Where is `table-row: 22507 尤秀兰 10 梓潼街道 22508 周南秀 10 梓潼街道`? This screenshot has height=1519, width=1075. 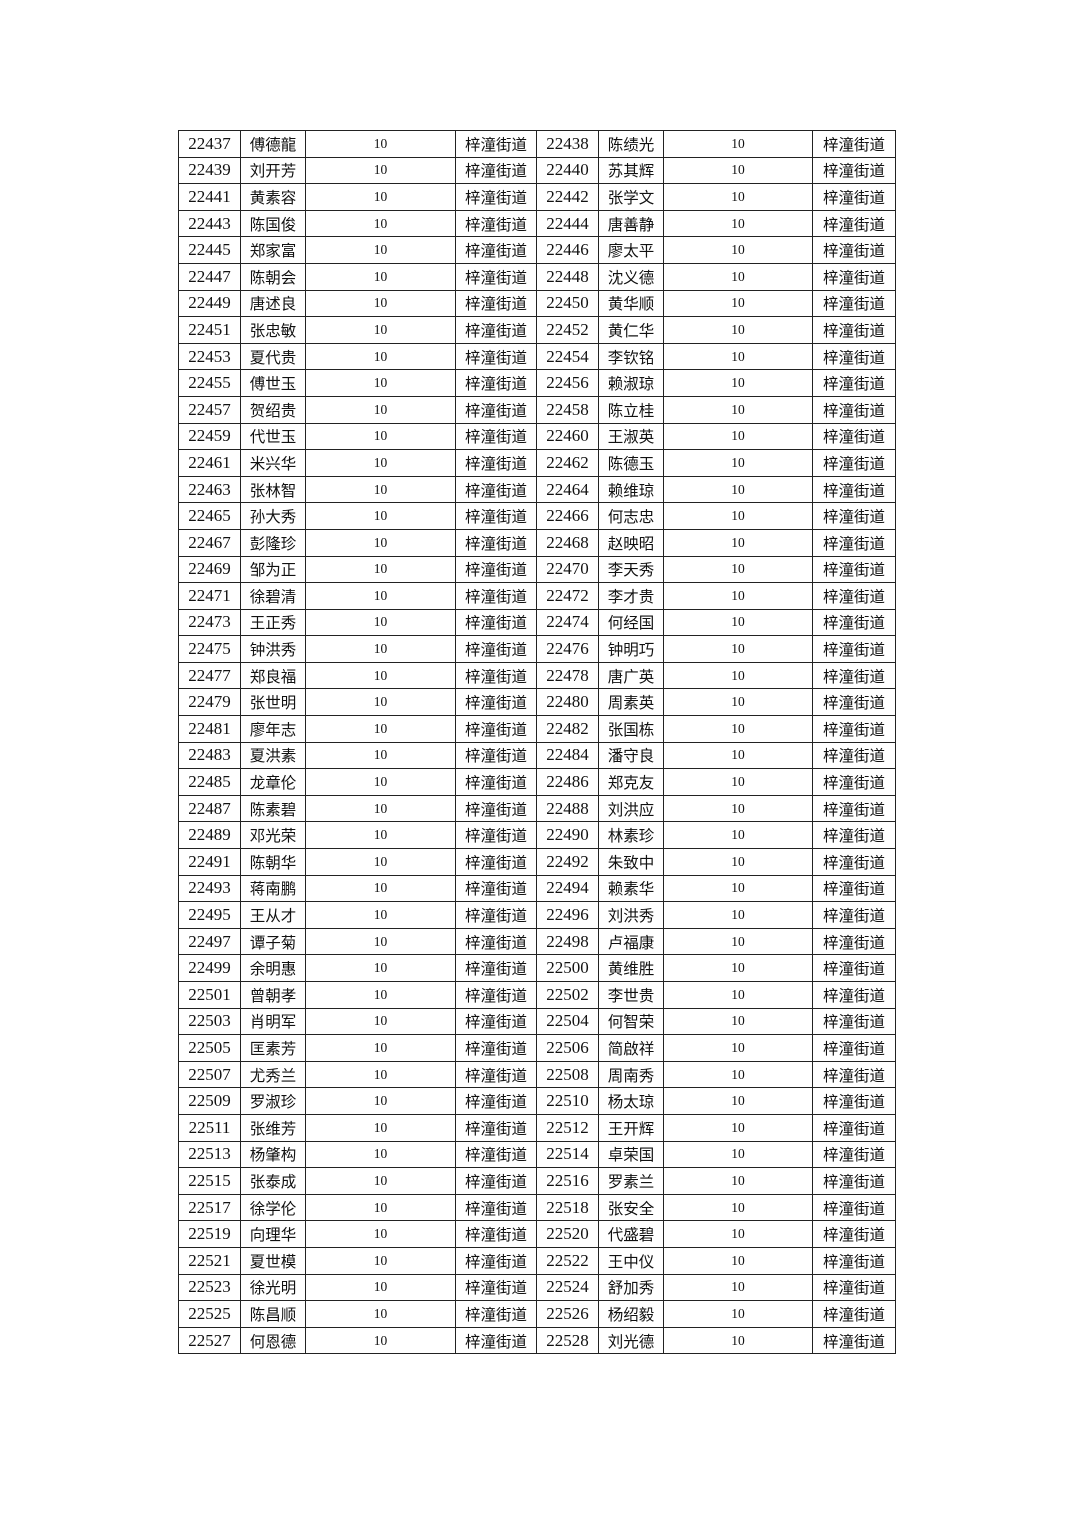
table-row: 22507 尤秀兰 10 梓潼街道 22508 周南秀 10 梓潼街道 is located at coordinates (537, 1074).